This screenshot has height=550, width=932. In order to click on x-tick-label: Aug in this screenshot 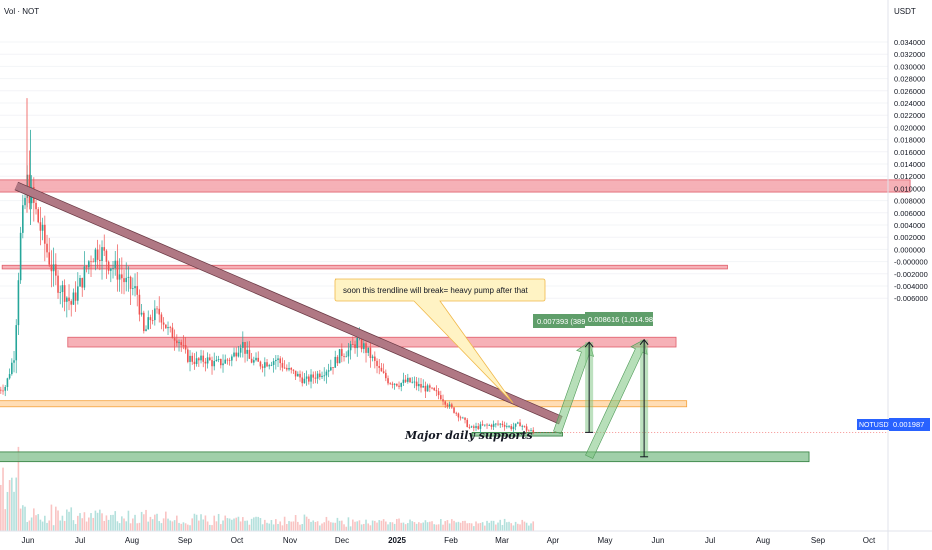, I will do `click(763, 540)`.